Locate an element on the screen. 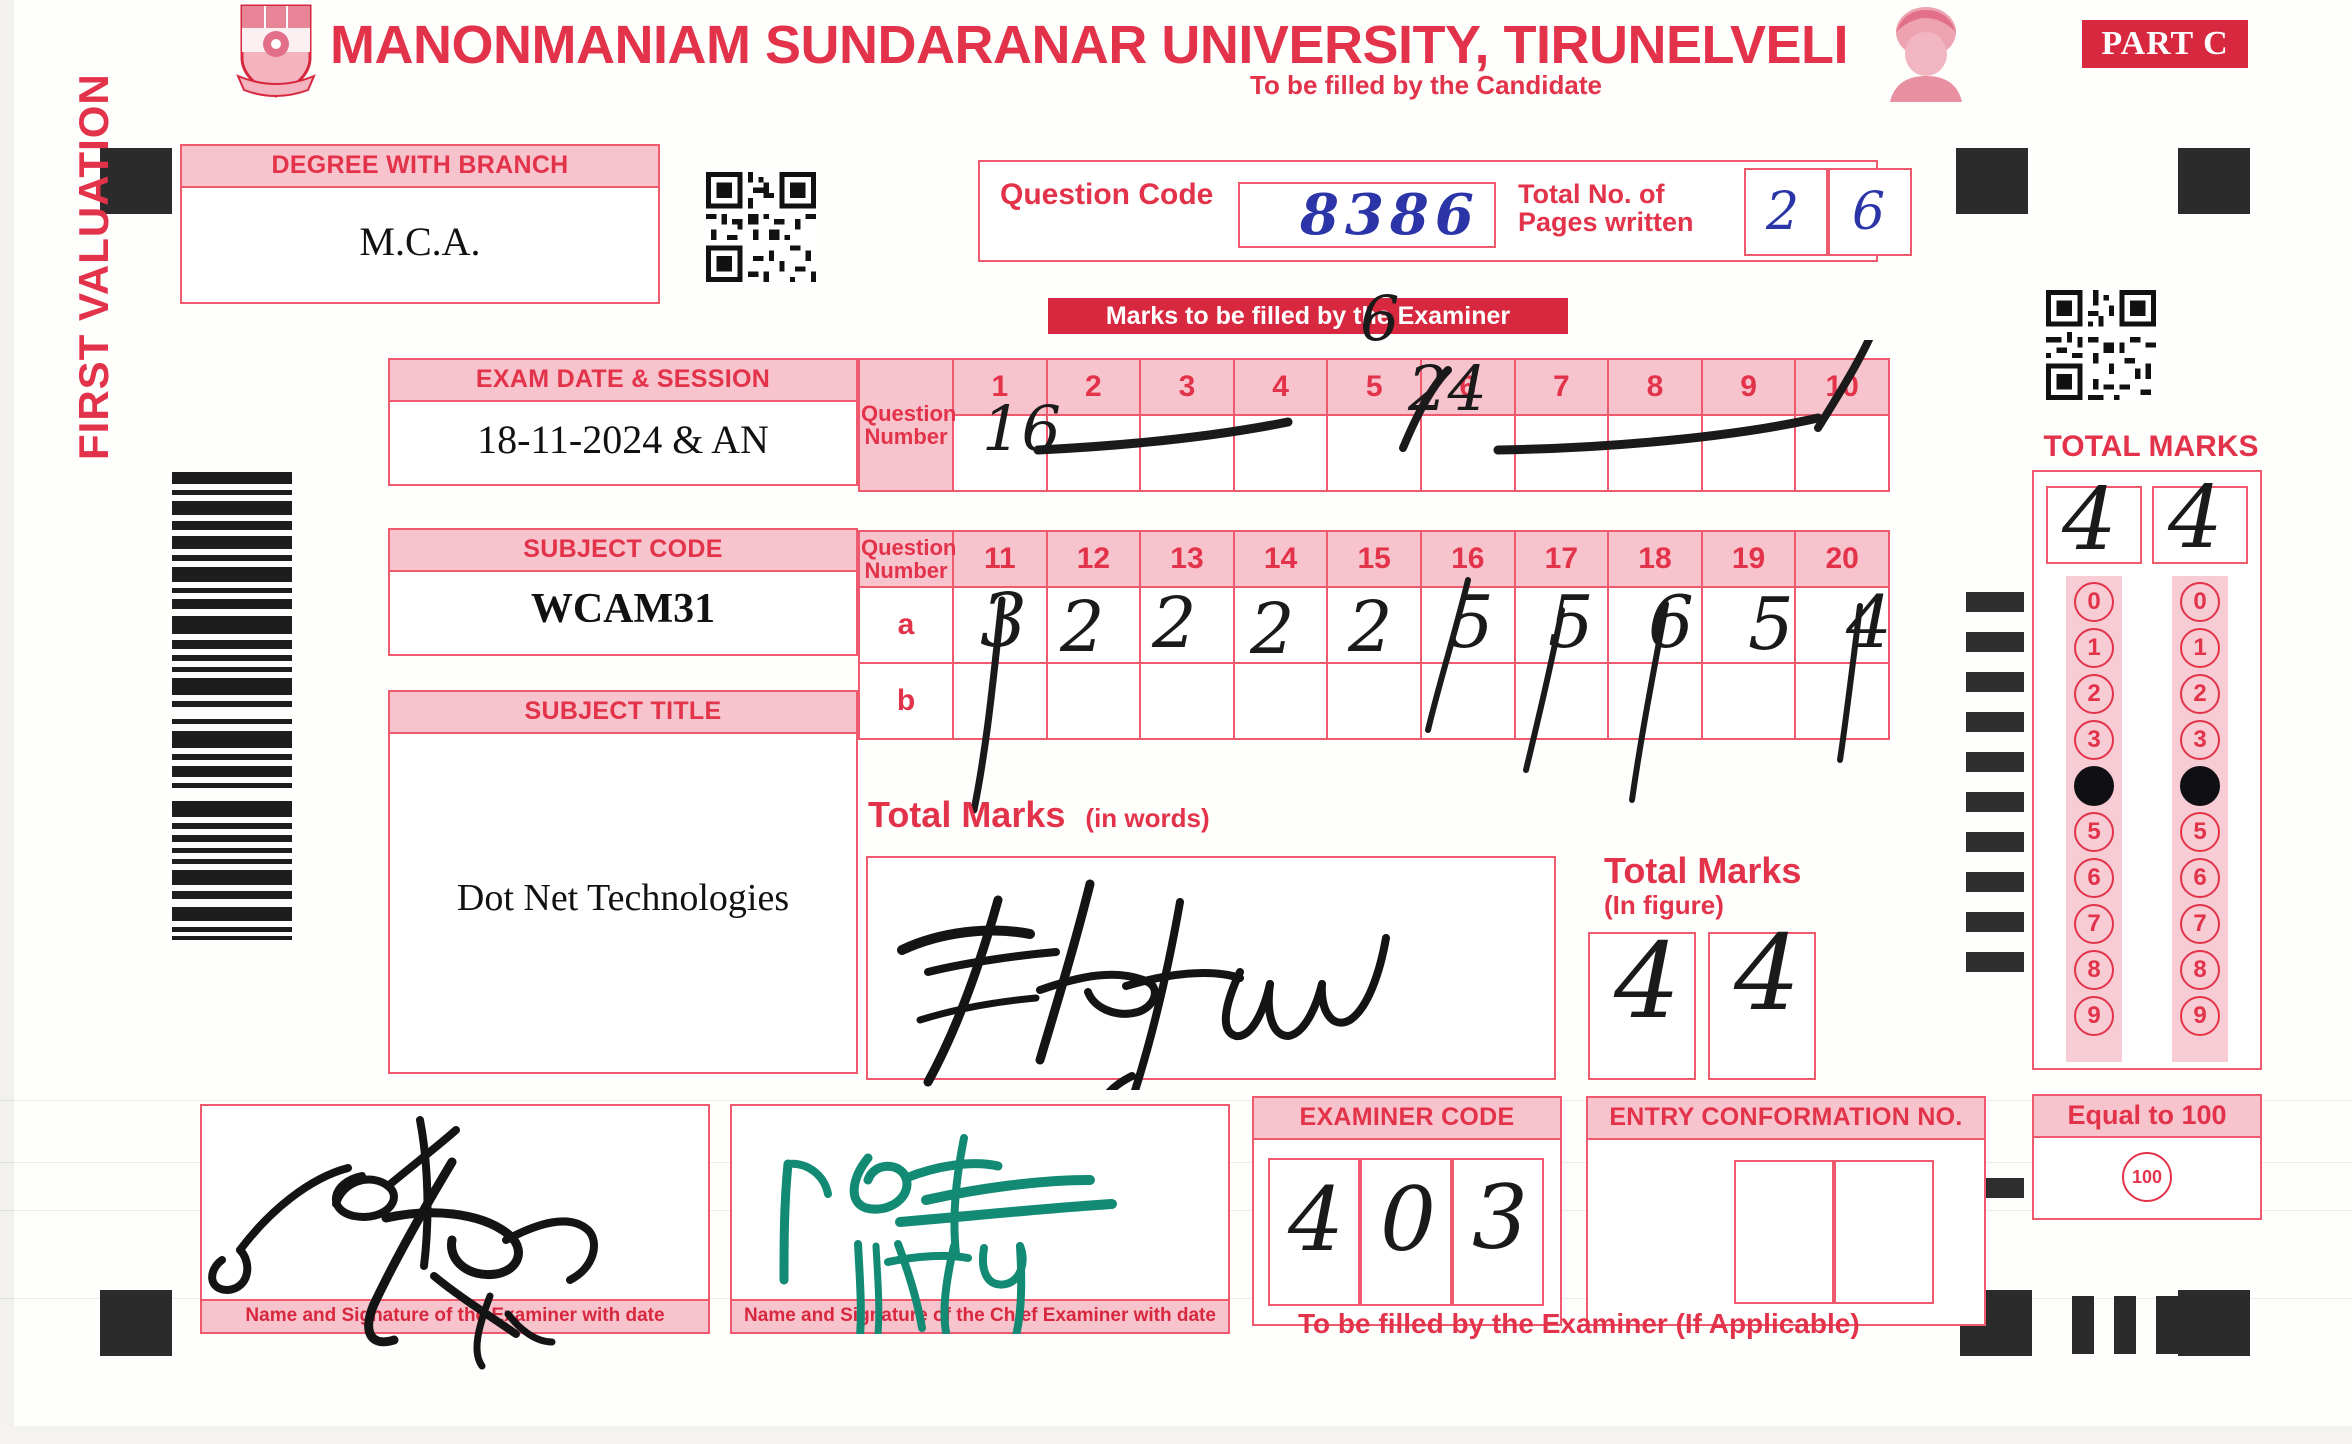  equal-to-100-bubble: 100 is located at coordinates (2147, 1177).